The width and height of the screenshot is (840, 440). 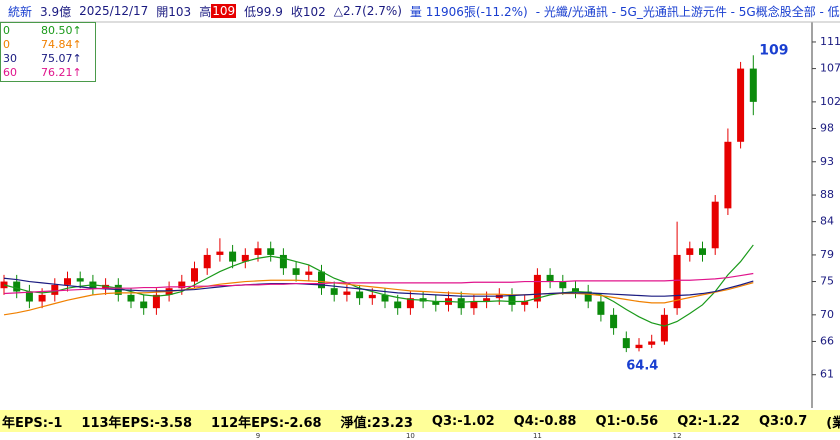 What do you see at coordinates (258, 436) in the screenshot?
I see `x-tick-label: 9` at bounding box center [258, 436].